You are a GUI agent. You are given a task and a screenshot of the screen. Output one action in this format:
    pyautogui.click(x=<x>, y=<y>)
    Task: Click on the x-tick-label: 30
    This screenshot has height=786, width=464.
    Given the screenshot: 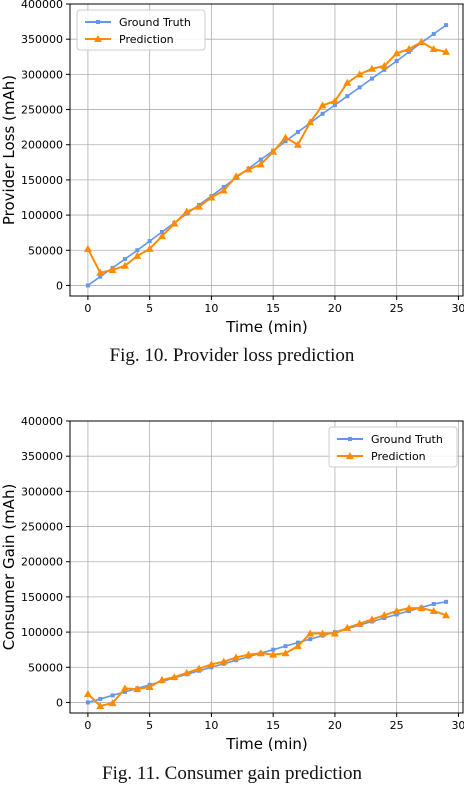 What is the action you would take?
    pyautogui.click(x=457, y=725)
    